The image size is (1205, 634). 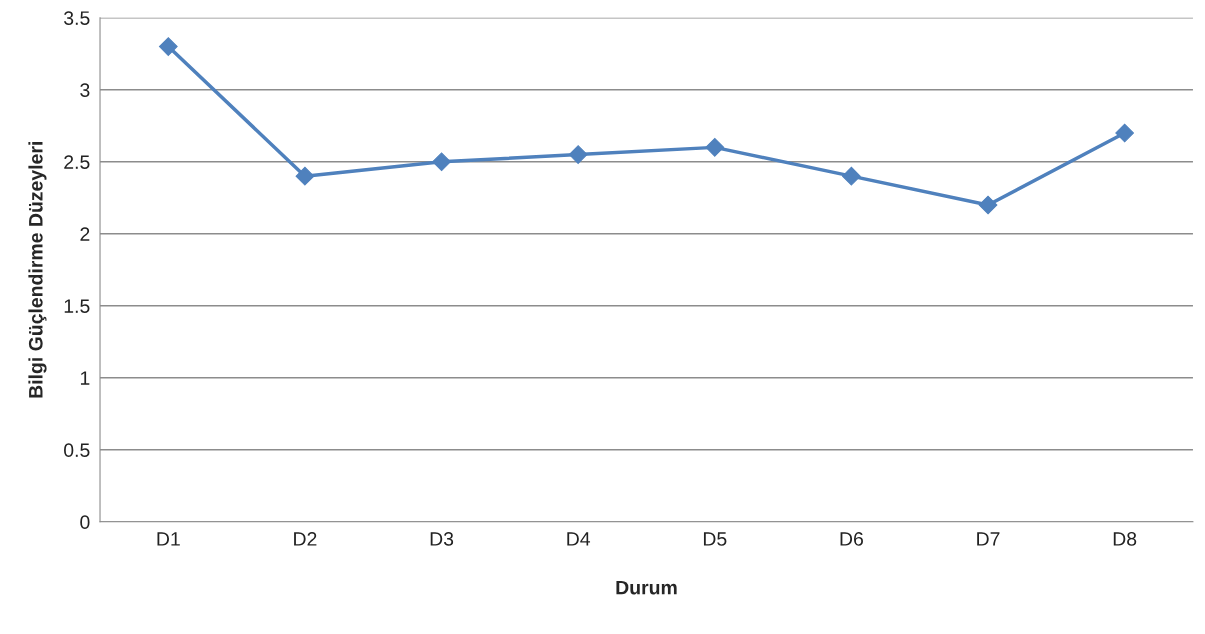 I want to click on y-tick-label: 0, so click(x=85, y=522).